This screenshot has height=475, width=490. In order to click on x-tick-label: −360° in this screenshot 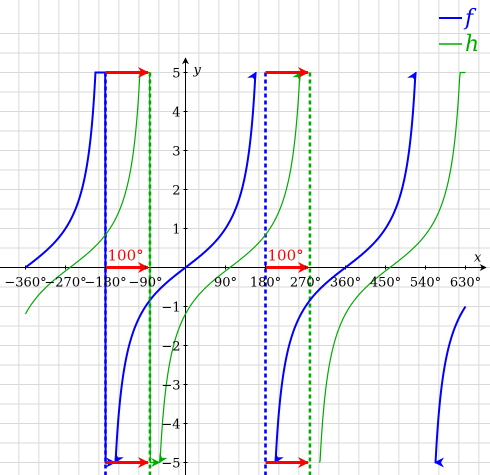, I will do `click(25, 283)`.